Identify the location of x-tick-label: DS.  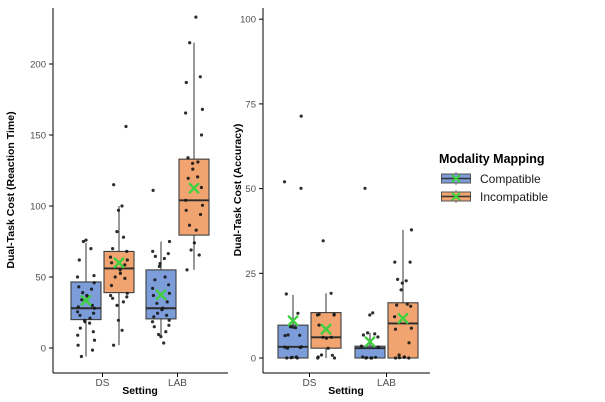
(103, 383).